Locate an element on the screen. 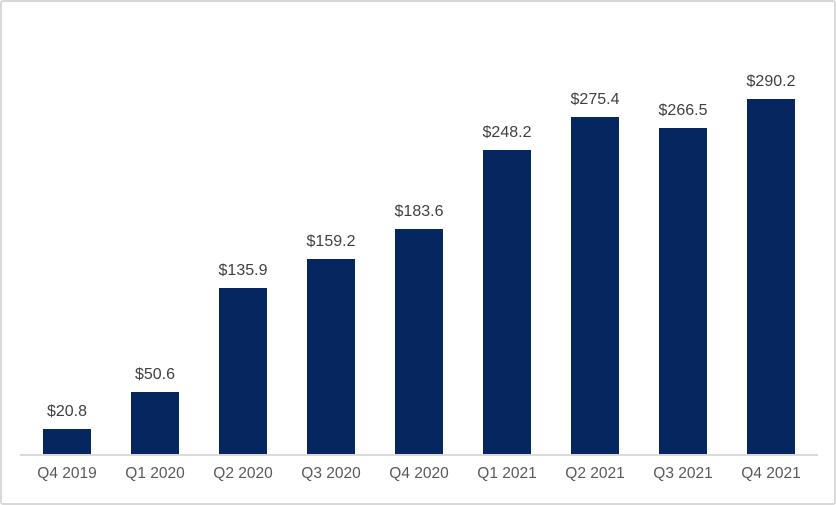 The height and width of the screenshot is (505, 836). bar-column: $290.2 is located at coordinates (771, 228).